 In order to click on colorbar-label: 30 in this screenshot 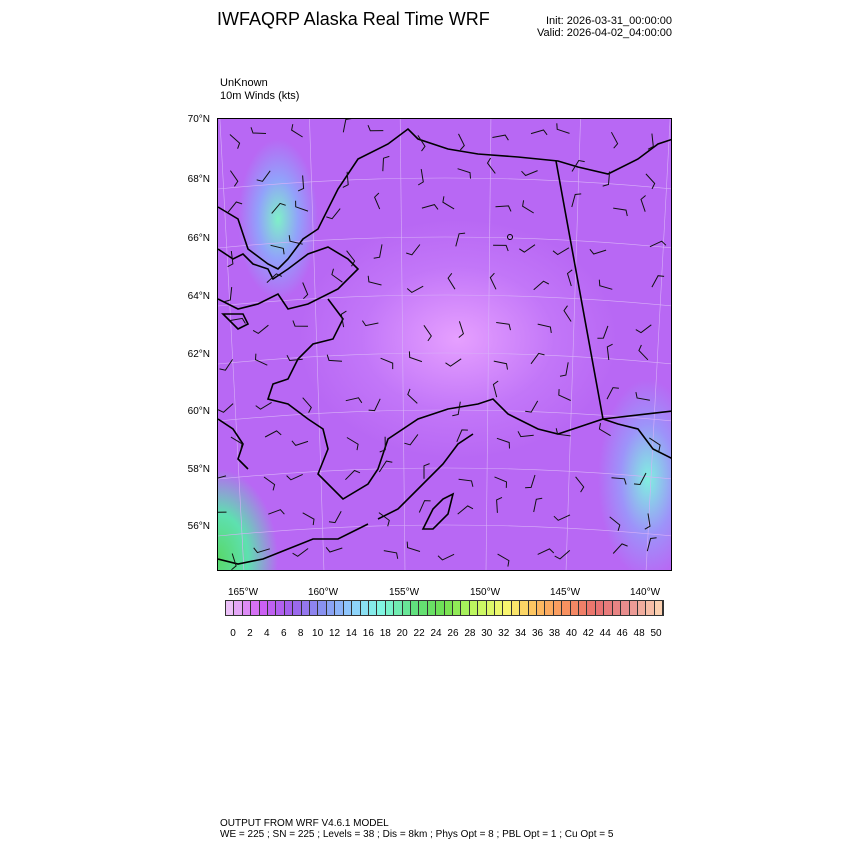, I will do `click(487, 633)`.